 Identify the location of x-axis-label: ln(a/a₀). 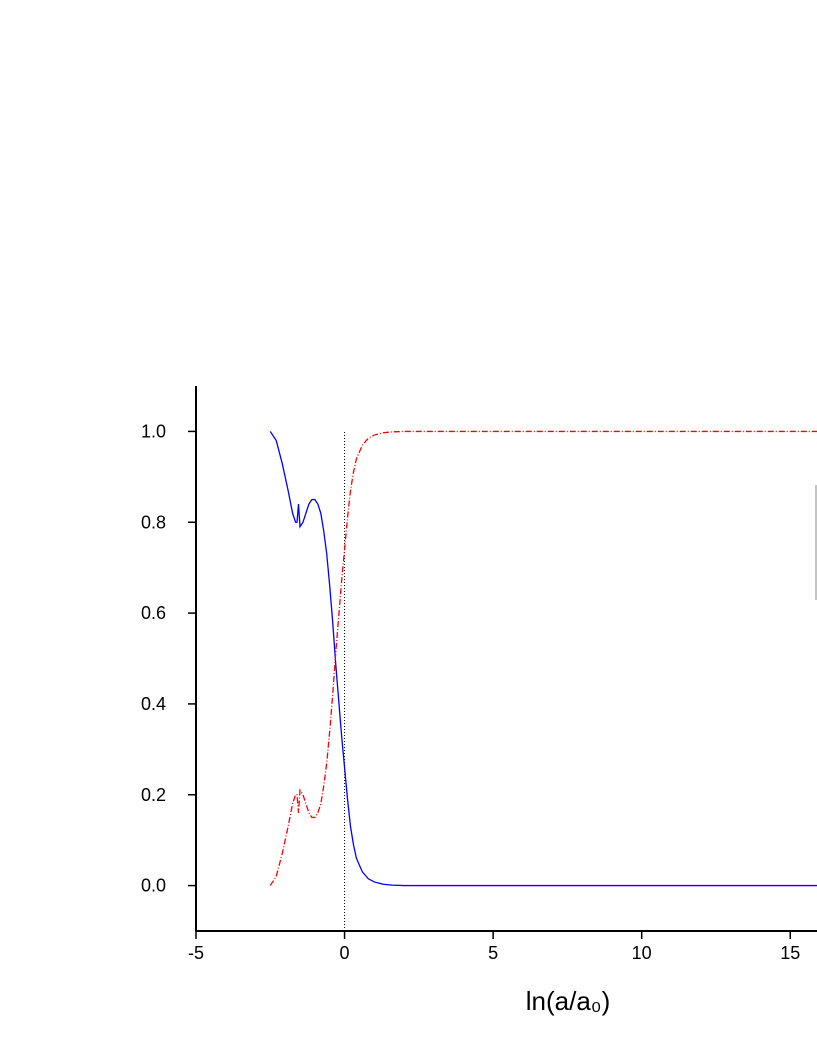
(568, 1001).